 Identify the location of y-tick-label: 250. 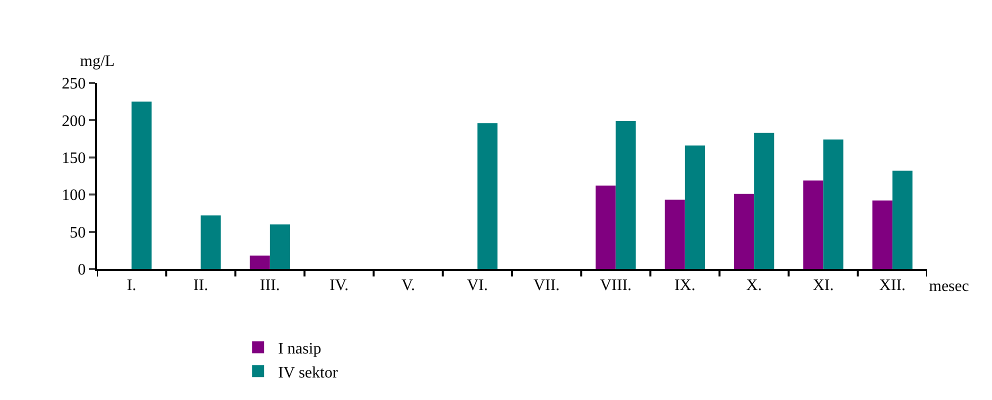
(74, 84).